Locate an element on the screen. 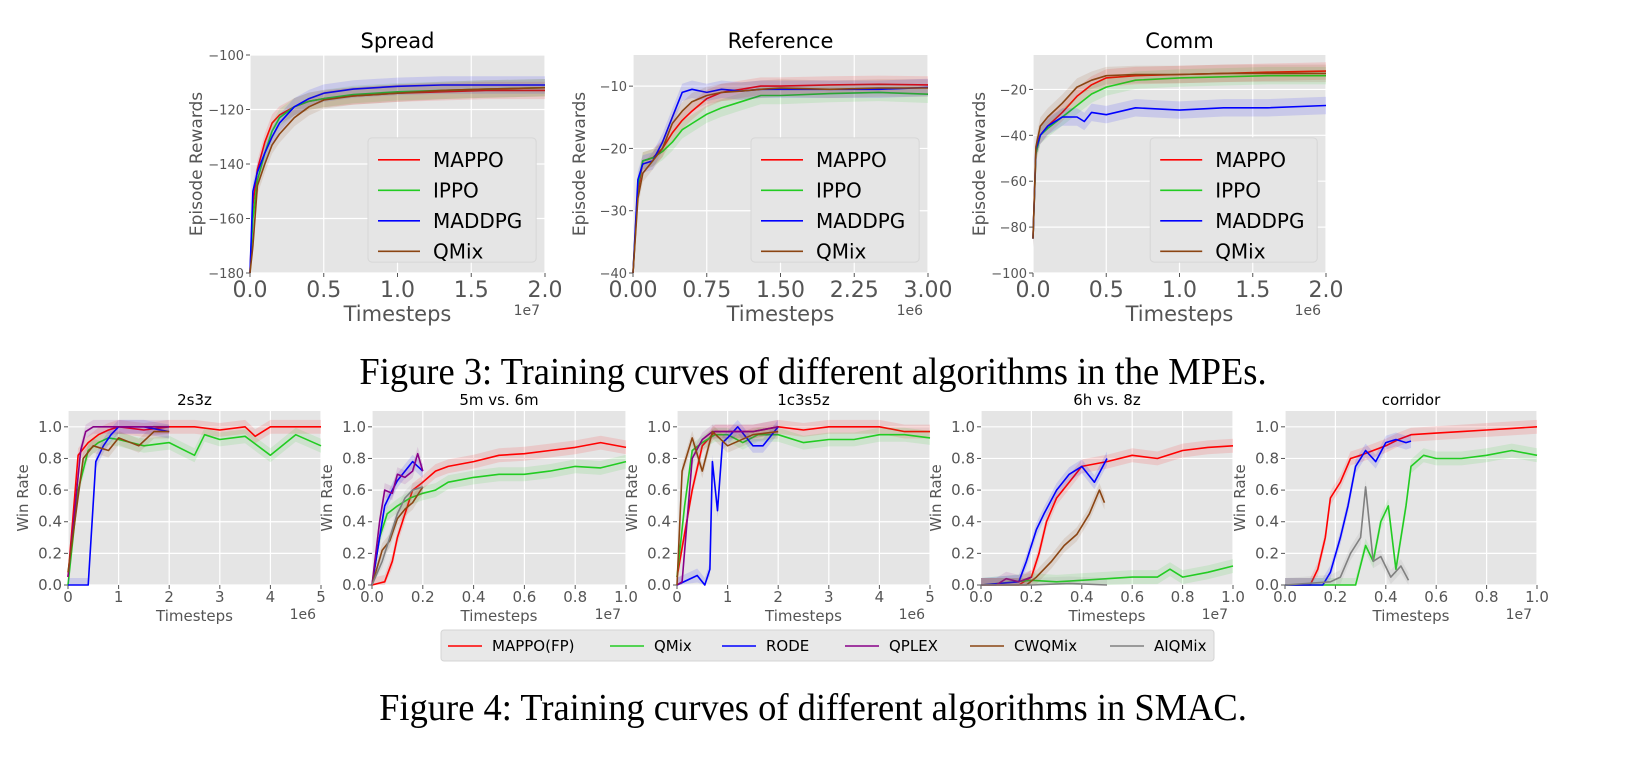 The height and width of the screenshot is (766, 1626). x-tick-label: 0 is located at coordinates (68, 597).